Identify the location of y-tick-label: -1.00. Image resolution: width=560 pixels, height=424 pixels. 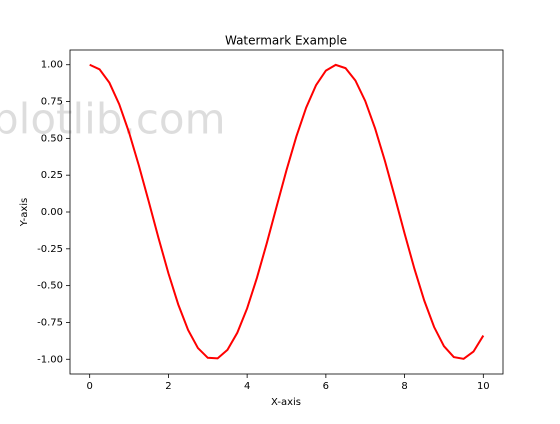
(50, 359).